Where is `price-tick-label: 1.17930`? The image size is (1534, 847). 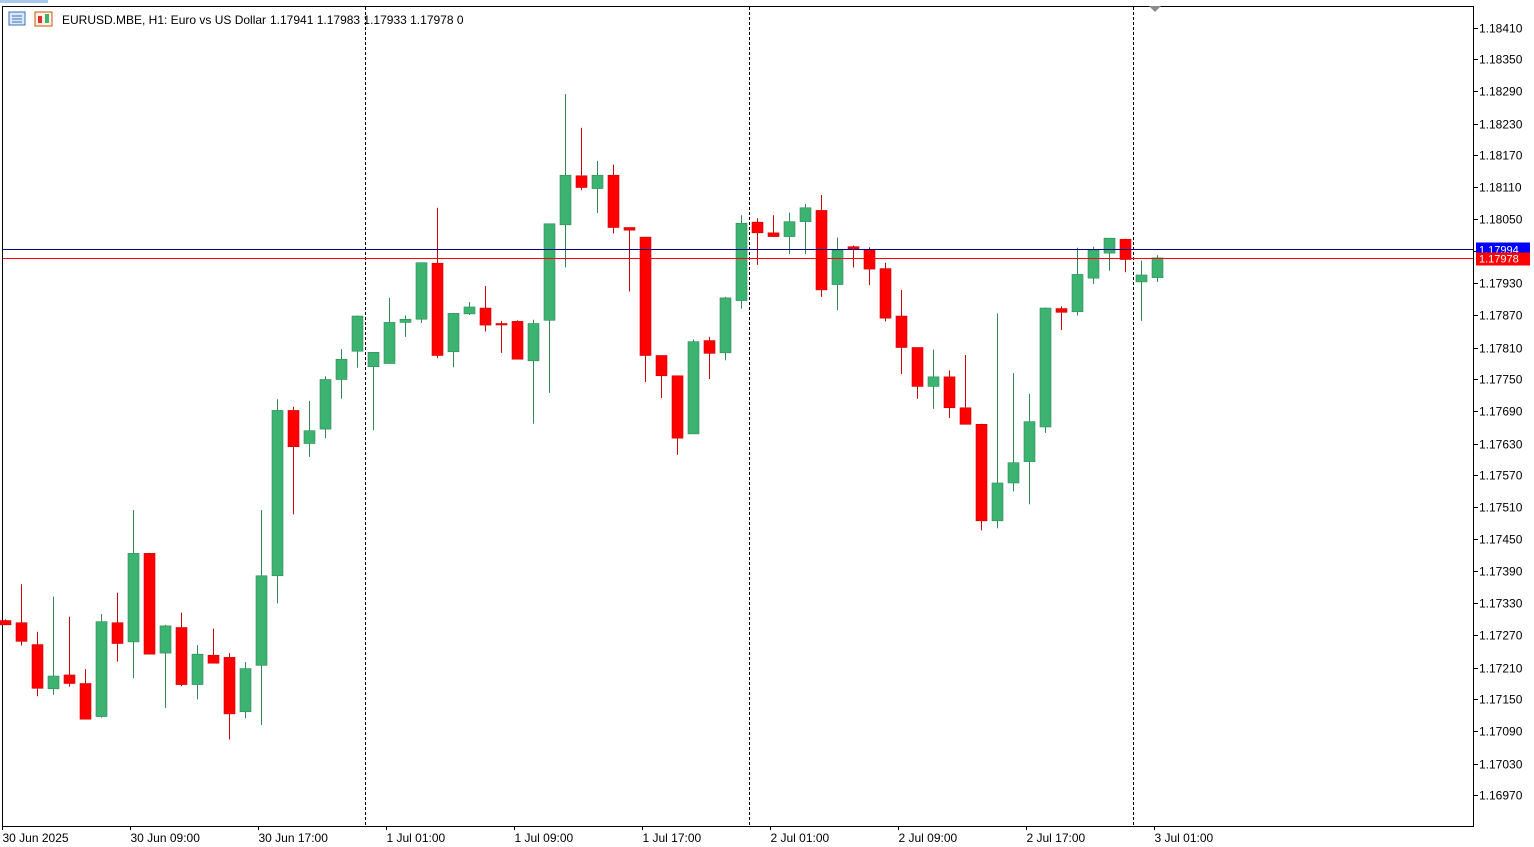 price-tick-label: 1.17930 is located at coordinates (1501, 284).